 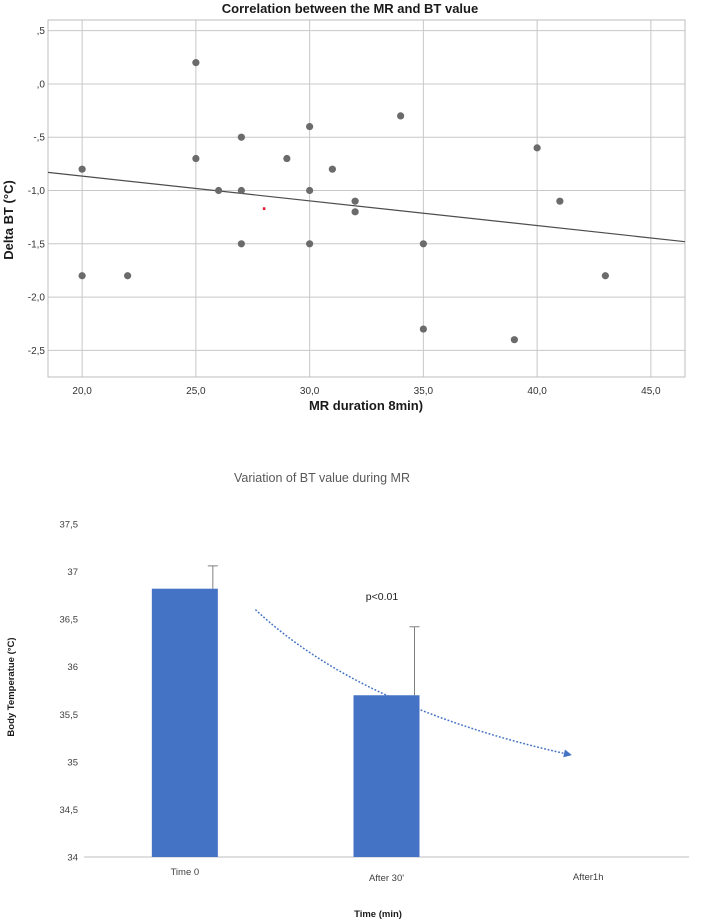 I want to click on regression-line, so click(x=366, y=207).